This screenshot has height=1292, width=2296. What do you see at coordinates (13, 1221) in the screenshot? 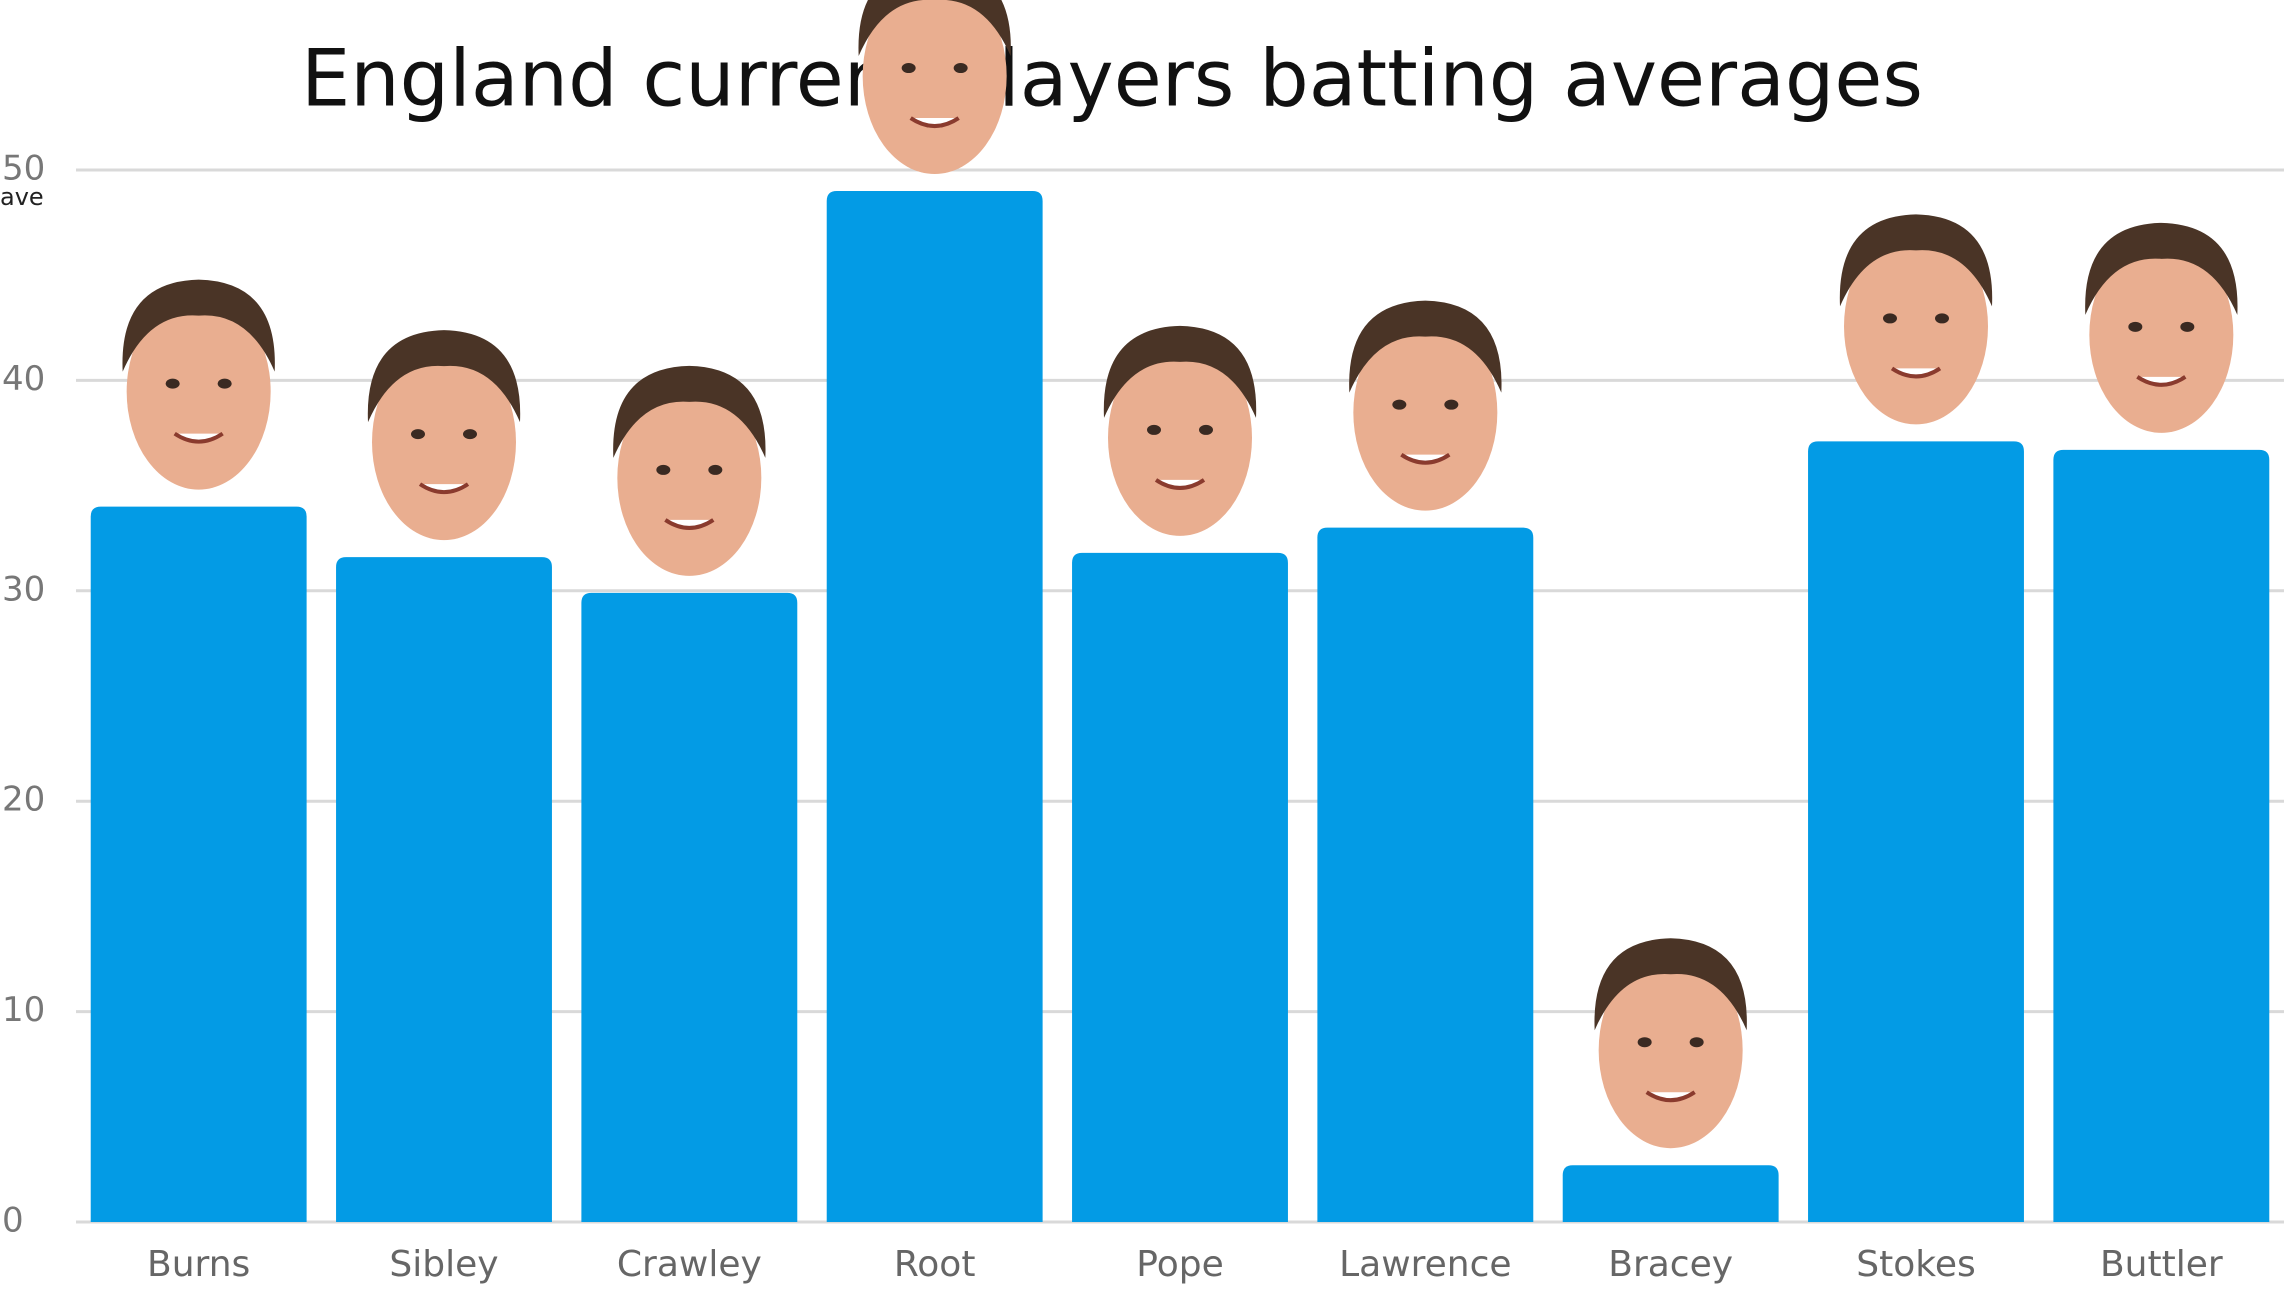
I see `y-tick-label: 0` at bounding box center [13, 1221].